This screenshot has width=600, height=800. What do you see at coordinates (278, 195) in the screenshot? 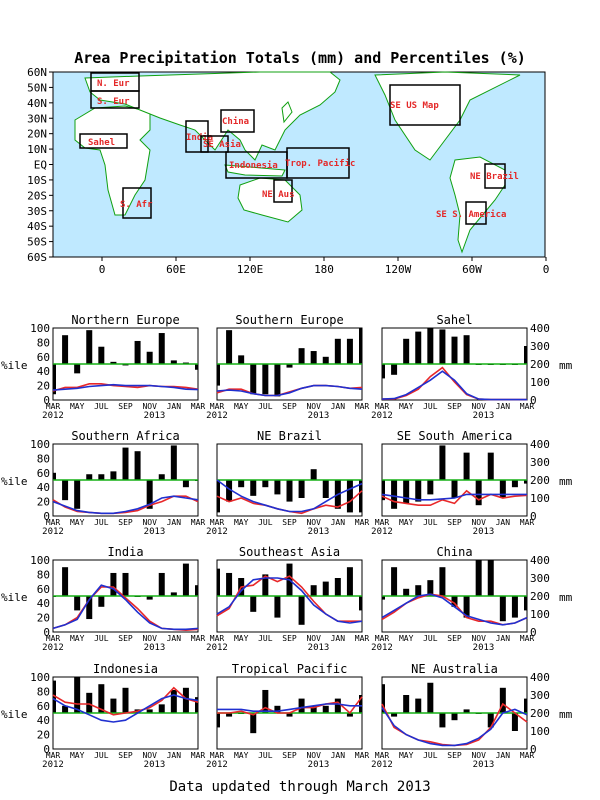
I see `region-label: NE Aus` at bounding box center [278, 195].